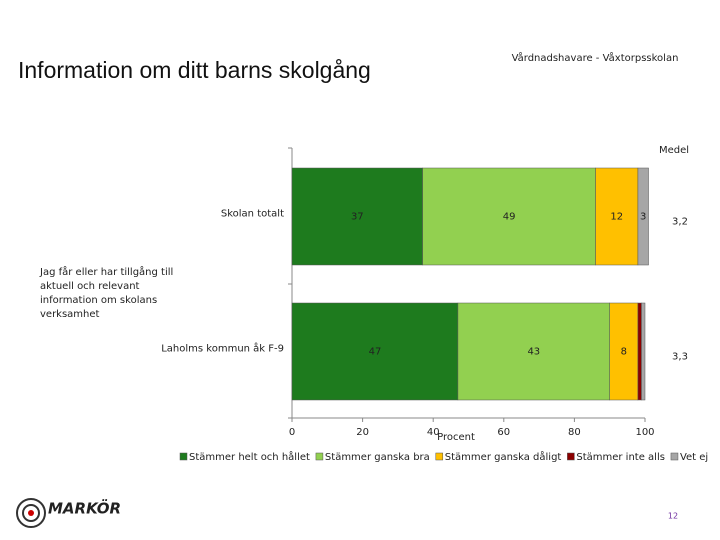  Describe the element at coordinates (194, 70) in the screenshot. I see `chart-title: Information om ditt barns skolgång` at that location.